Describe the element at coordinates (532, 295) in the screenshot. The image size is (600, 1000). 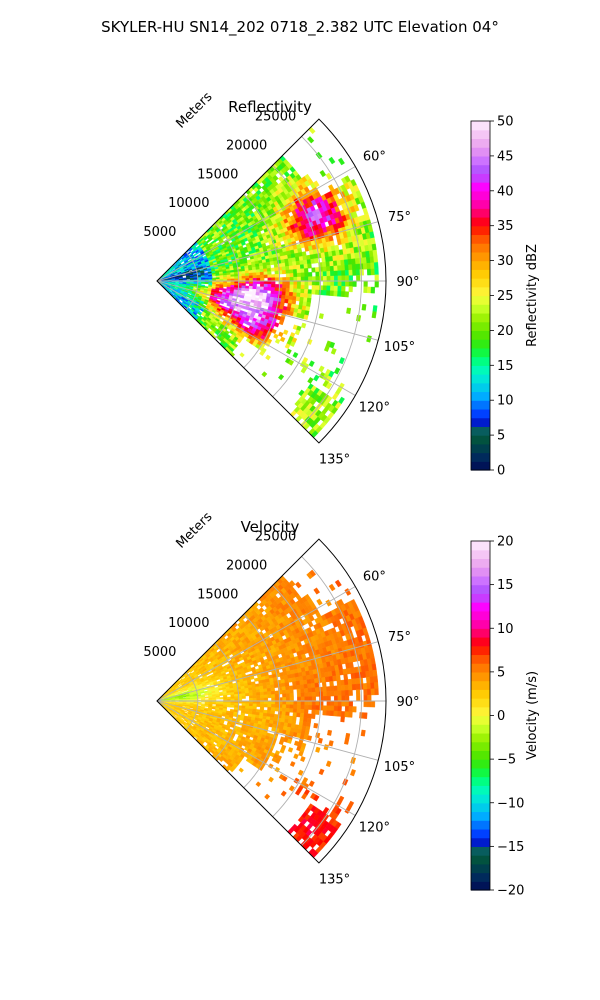
I see `colorbar-label: Reflectivity dBZ` at that location.